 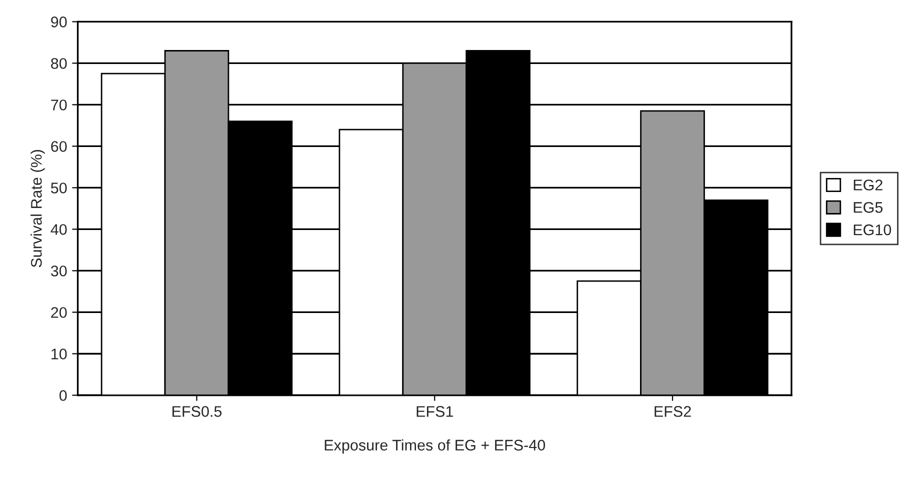 I want to click on y-tick-label: 30, so click(x=58, y=271).